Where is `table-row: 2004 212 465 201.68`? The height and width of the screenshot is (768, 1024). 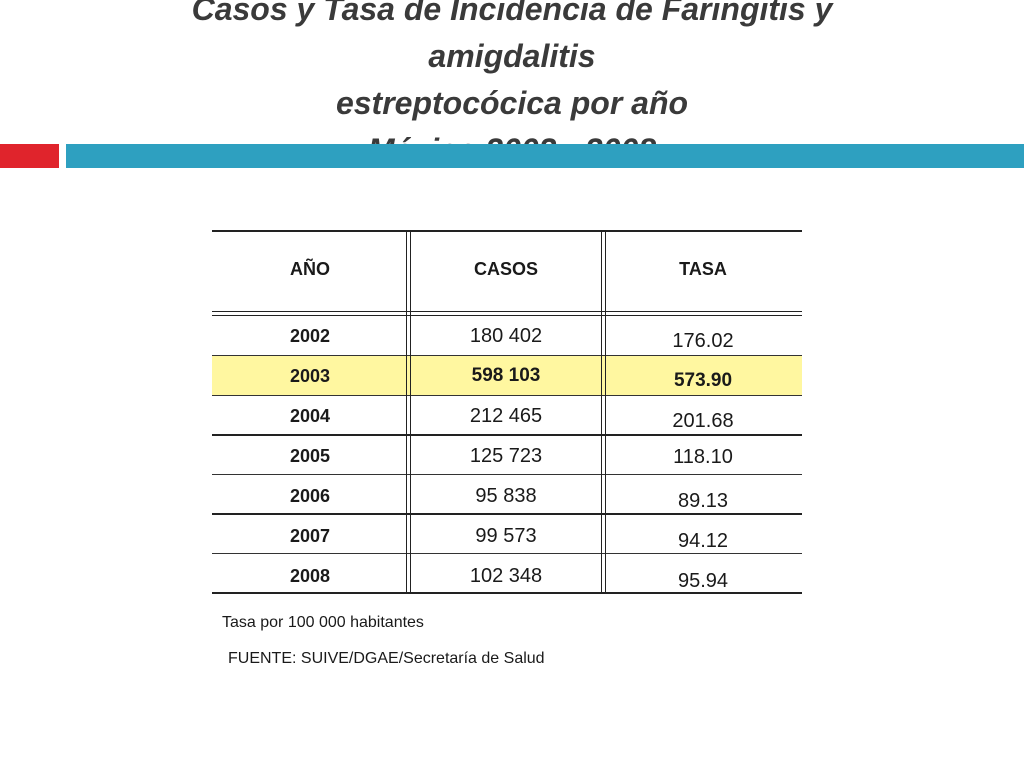
table-row: 2004 212 465 201.68 is located at coordinates (507, 416).